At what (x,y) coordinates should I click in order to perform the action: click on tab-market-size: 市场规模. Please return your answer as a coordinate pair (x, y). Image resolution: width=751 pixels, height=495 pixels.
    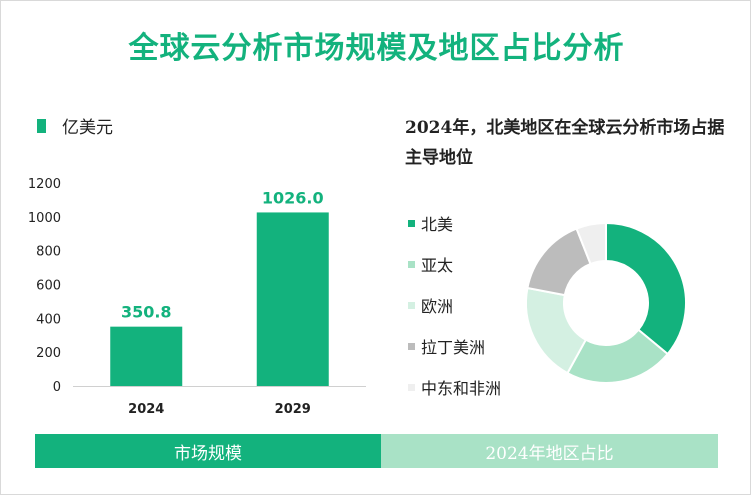
    Looking at the image, I should click on (208, 451).